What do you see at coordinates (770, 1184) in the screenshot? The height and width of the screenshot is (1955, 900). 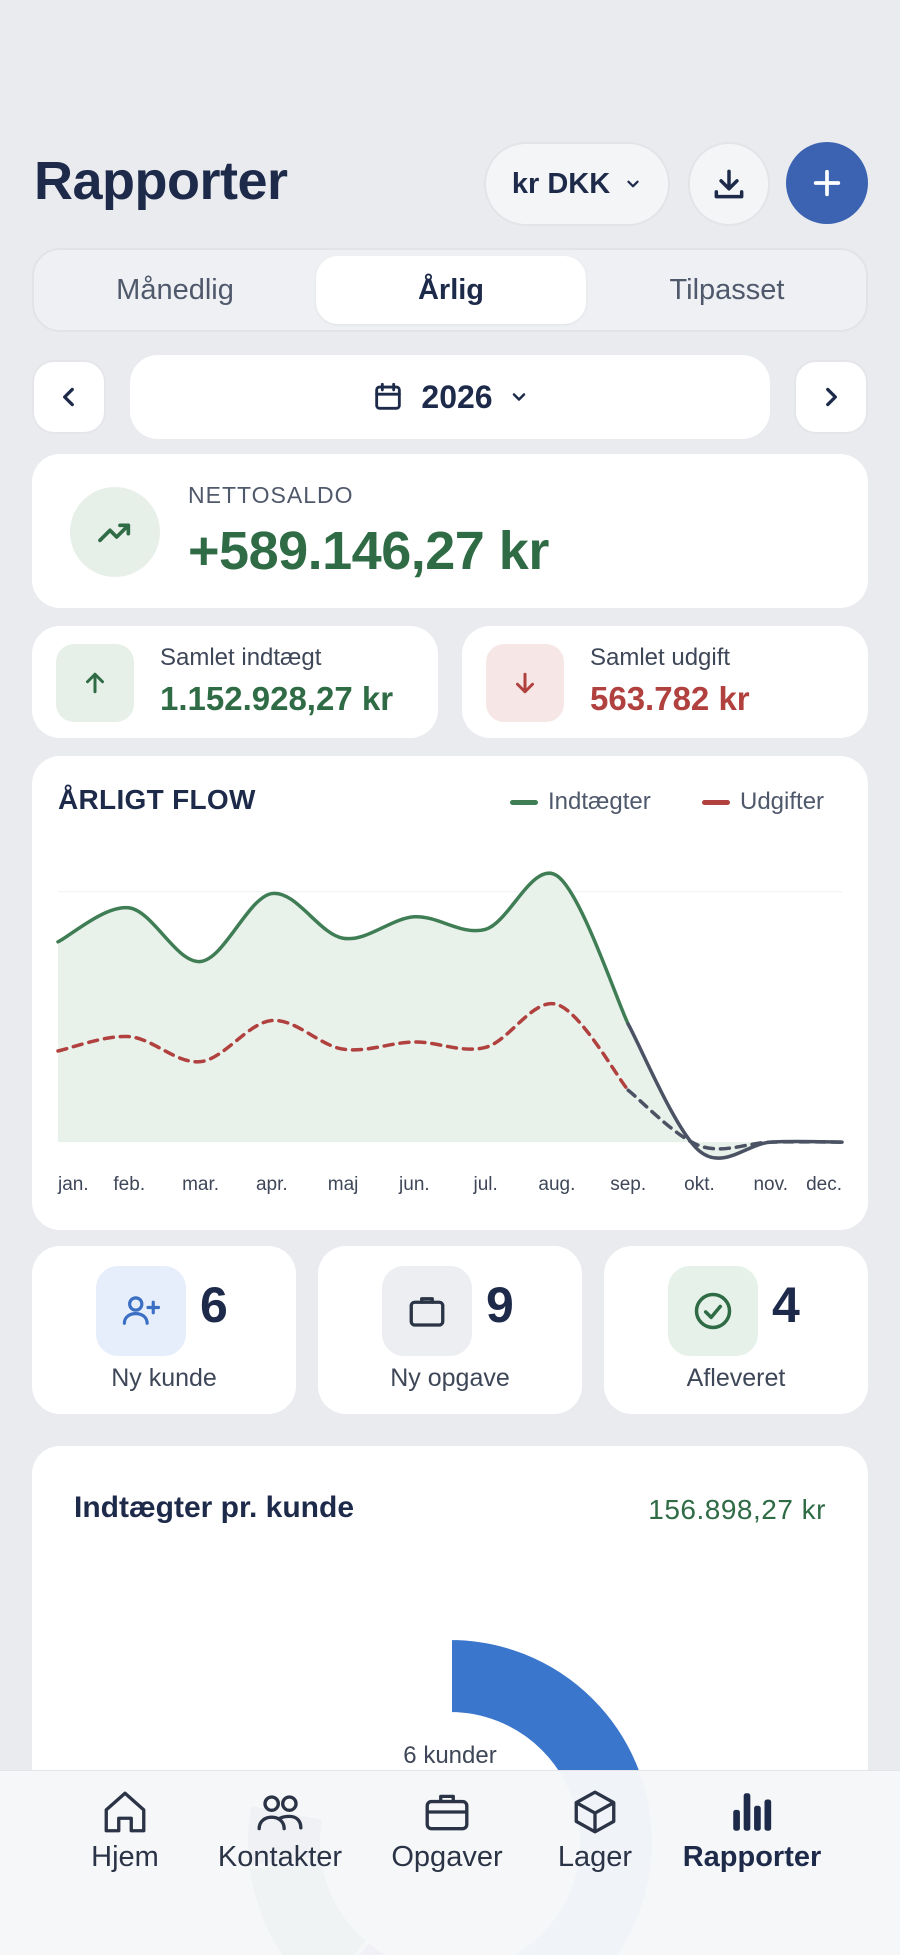 I see `x-tick-label: nov.` at bounding box center [770, 1184].